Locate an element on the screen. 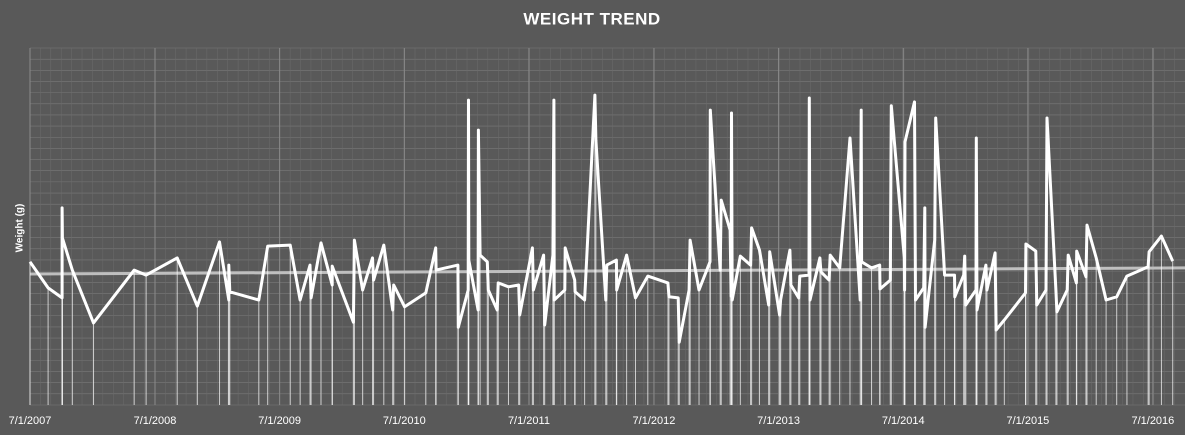 This screenshot has height=435, width=1185. x-tick-label: 7/1/2011 is located at coordinates (529, 421).